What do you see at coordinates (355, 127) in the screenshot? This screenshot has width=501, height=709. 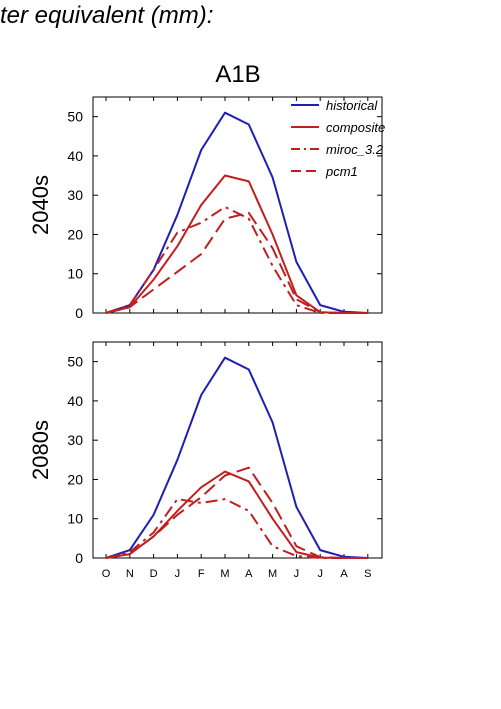 I see `legend-label: composite` at bounding box center [355, 127].